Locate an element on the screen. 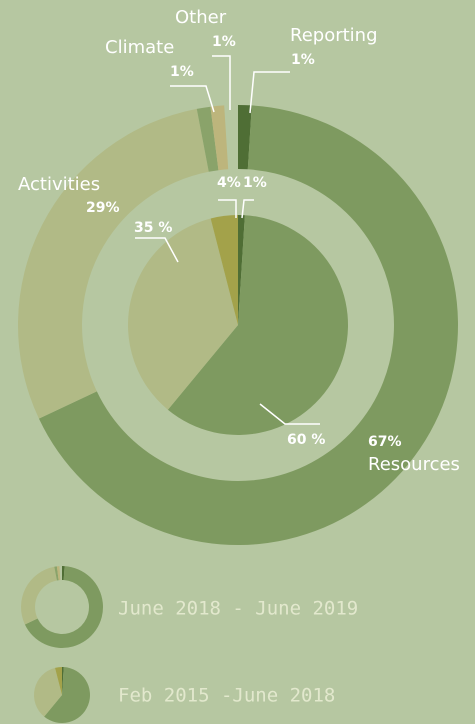 The height and width of the screenshot is (724, 475). legend-label: June 2018 - June 2019 is located at coordinates (238, 609).